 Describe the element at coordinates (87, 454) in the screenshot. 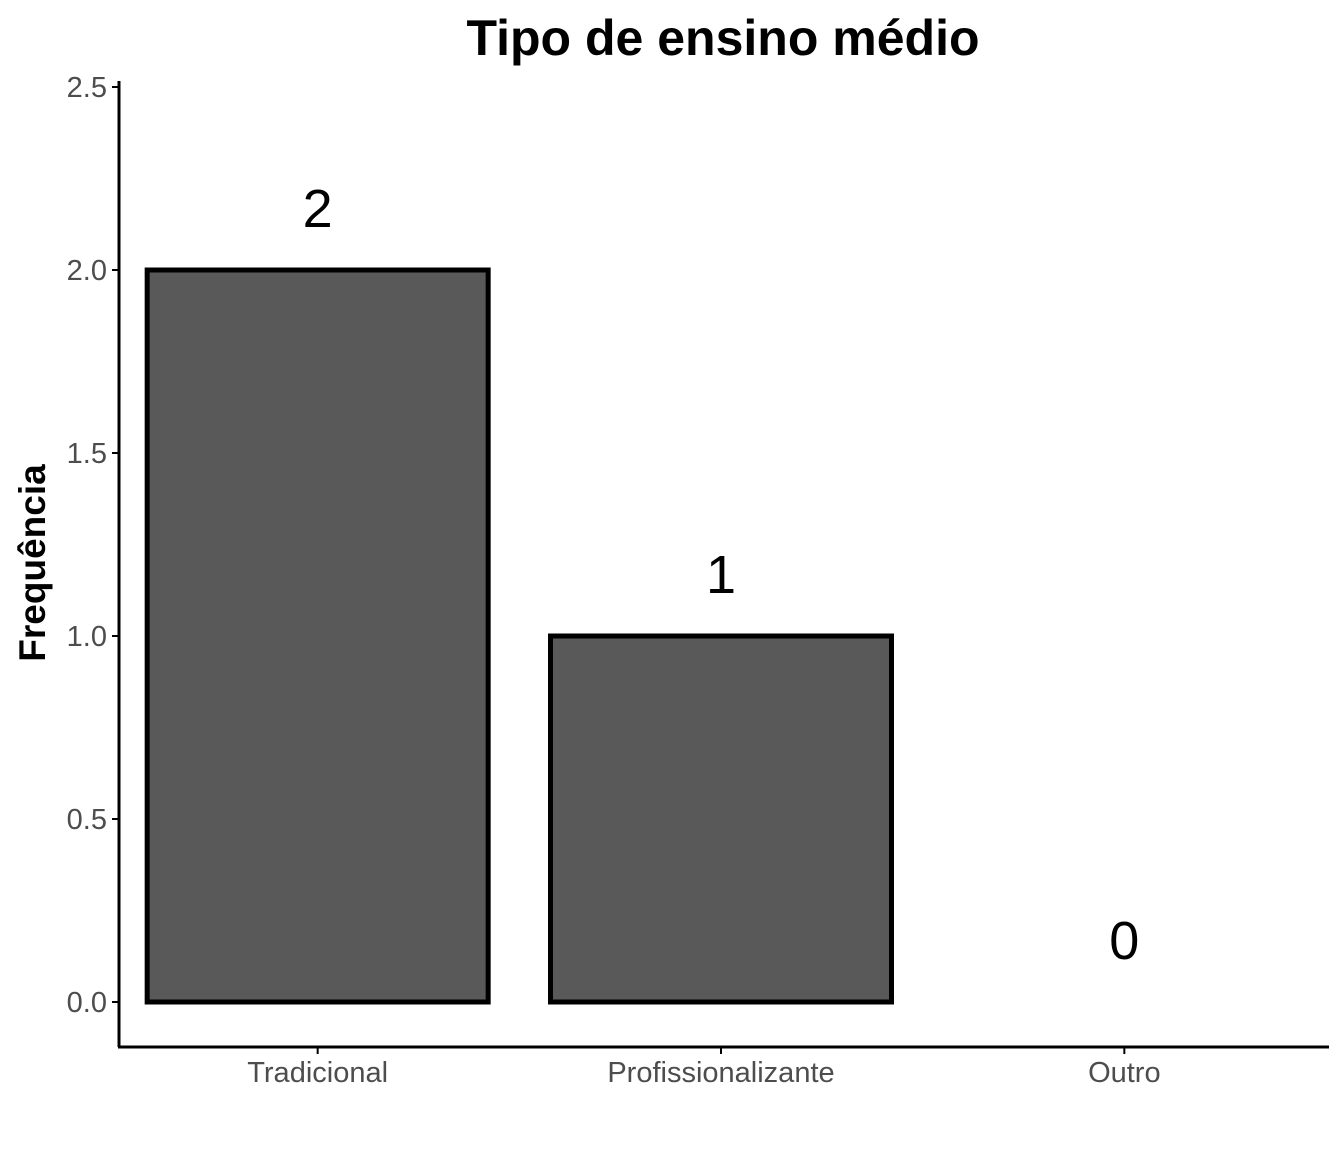

I see `y-tick-label: 1.5` at that location.